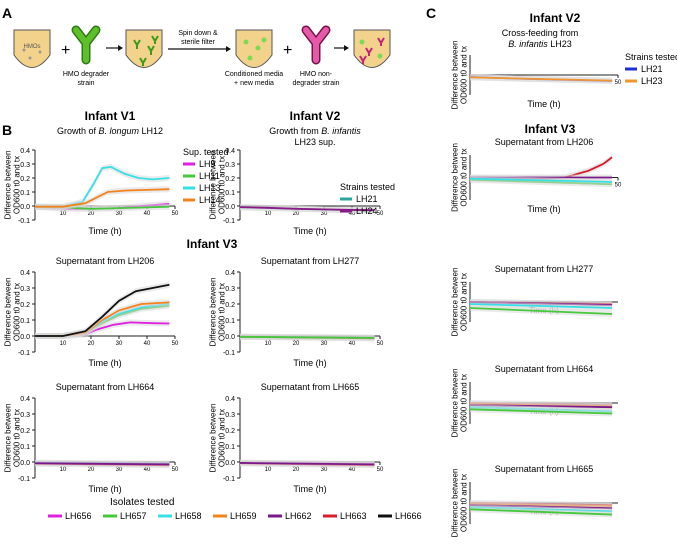 This screenshot has height=546, width=677. What do you see at coordinates (198, 33) in the screenshot?
I see `step-label-1: Spin down &` at bounding box center [198, 33].